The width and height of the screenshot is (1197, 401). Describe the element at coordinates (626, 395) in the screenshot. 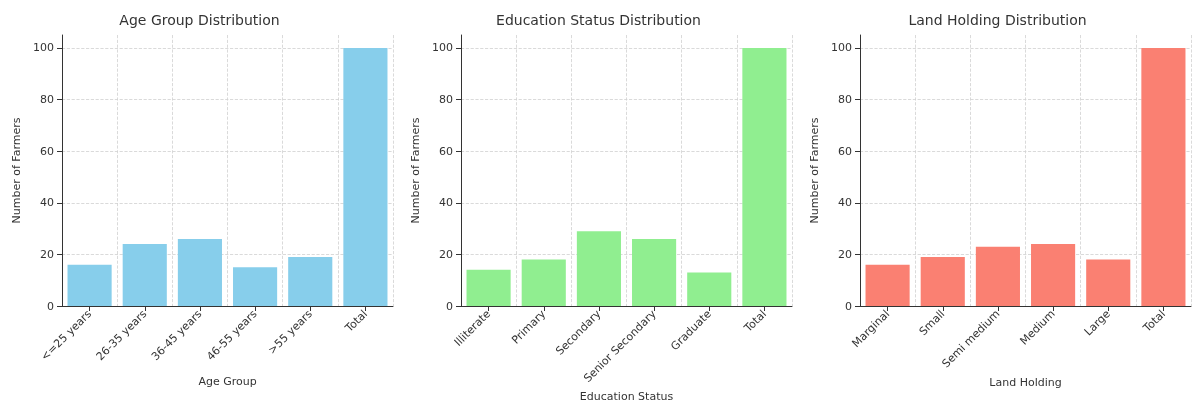

I see `x-axis-title: Education Status` at that location.